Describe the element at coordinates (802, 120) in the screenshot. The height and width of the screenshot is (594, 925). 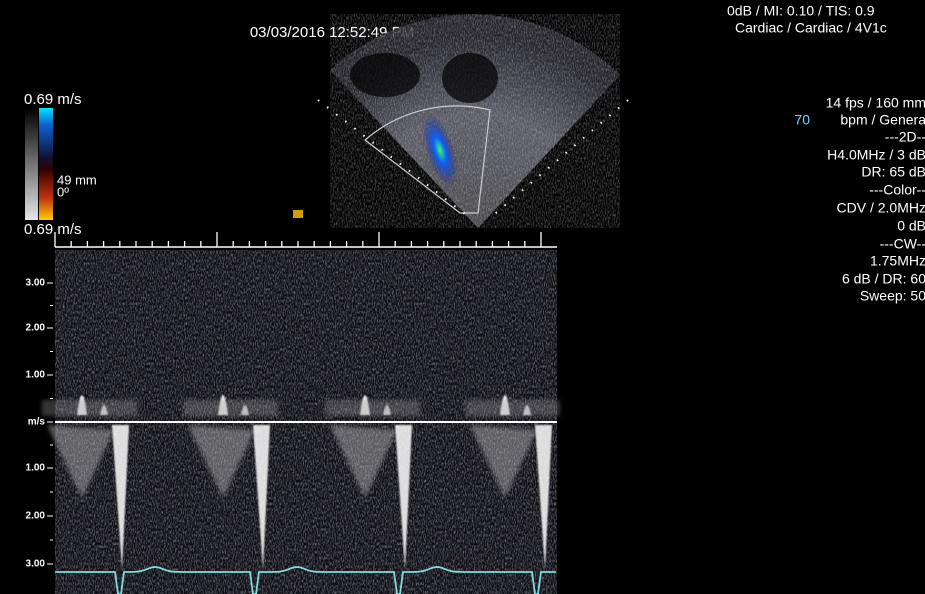
I see `heart-rate: 70` at that location.